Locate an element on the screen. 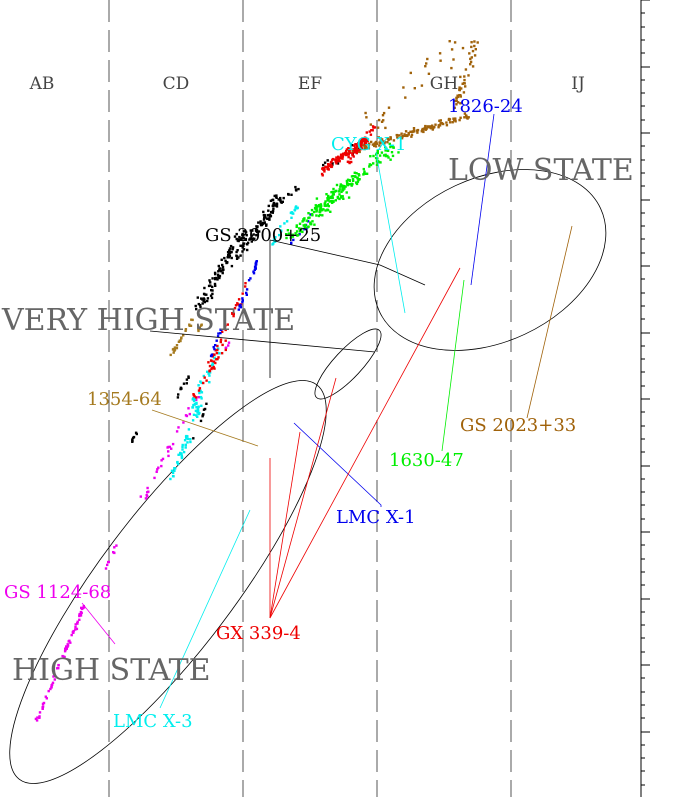 This screenshot has width=688, height=797. label-gs2000-25: GS 2000+25 is located at coordinates (263, 235).